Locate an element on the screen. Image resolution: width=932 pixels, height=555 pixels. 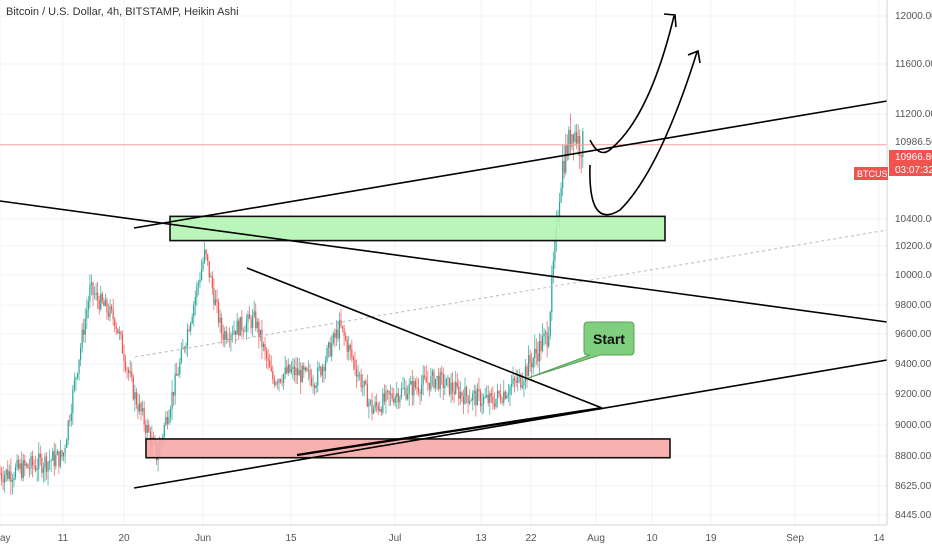
start-label: Start is located at coordinates (609, 339).